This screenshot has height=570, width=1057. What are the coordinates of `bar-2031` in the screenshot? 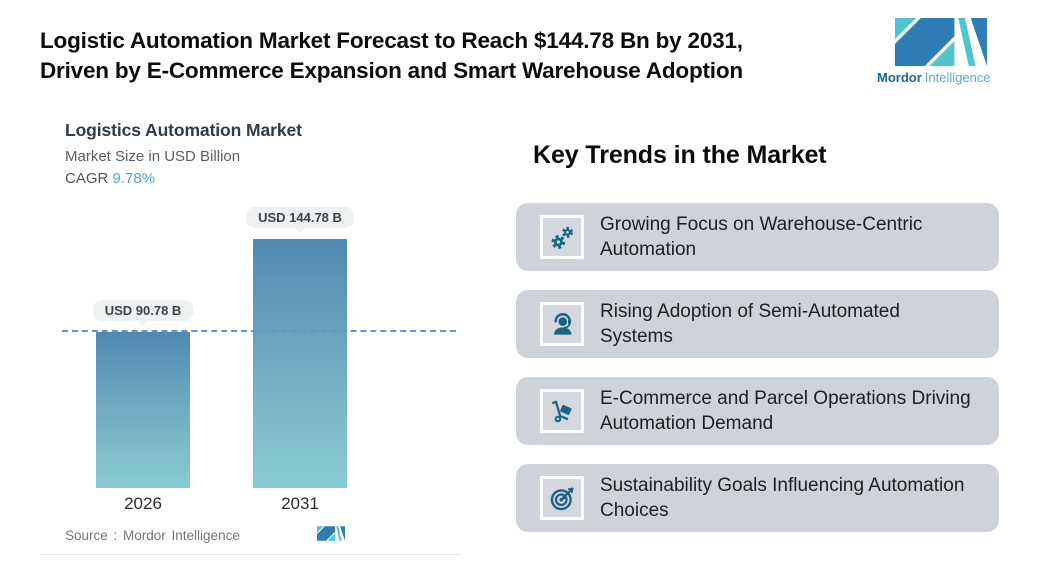 It's located at (300, 363).